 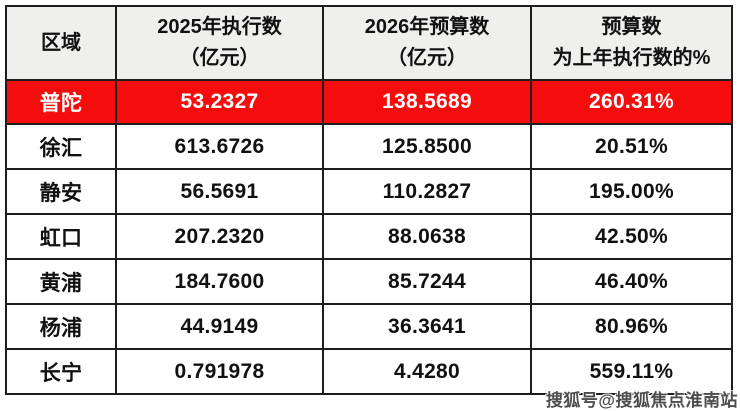 What do you see at coordinates (219, 146) in the screenshot?
I see `exec2025-cell: 613.6726` at bounding box center [219, 146].